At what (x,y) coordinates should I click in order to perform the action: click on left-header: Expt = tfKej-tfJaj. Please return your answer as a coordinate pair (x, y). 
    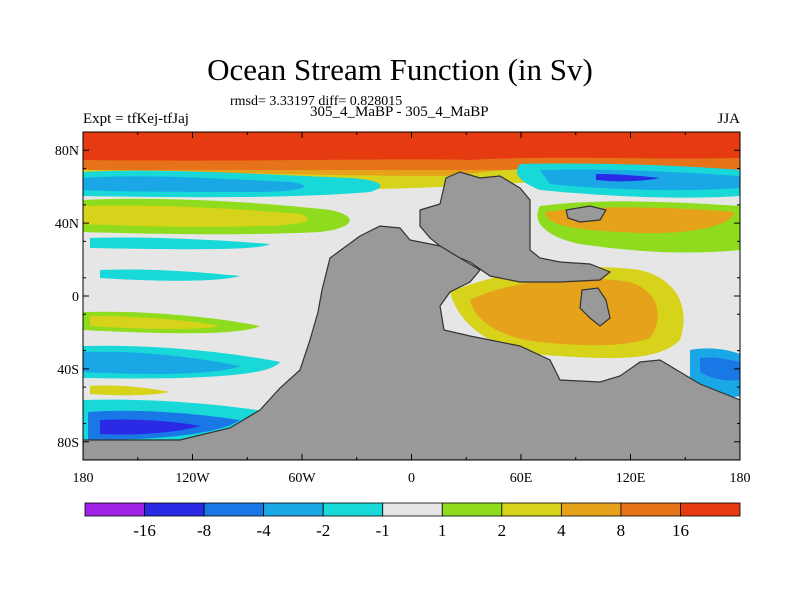
    Looking at the image, I should click on (136, 119).